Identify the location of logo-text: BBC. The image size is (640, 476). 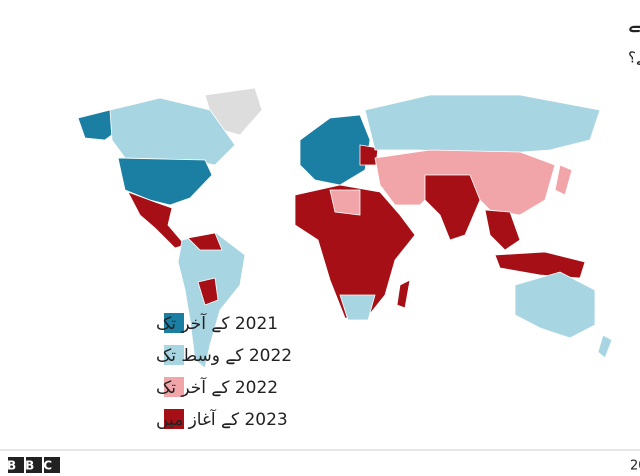
(34, 466).